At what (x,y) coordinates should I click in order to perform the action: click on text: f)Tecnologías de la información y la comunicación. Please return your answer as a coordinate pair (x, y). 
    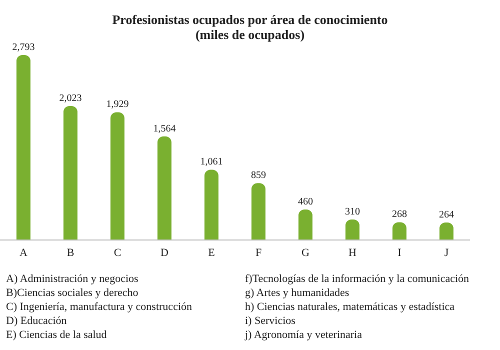
    Looking at the image, I should click on (357, 279).